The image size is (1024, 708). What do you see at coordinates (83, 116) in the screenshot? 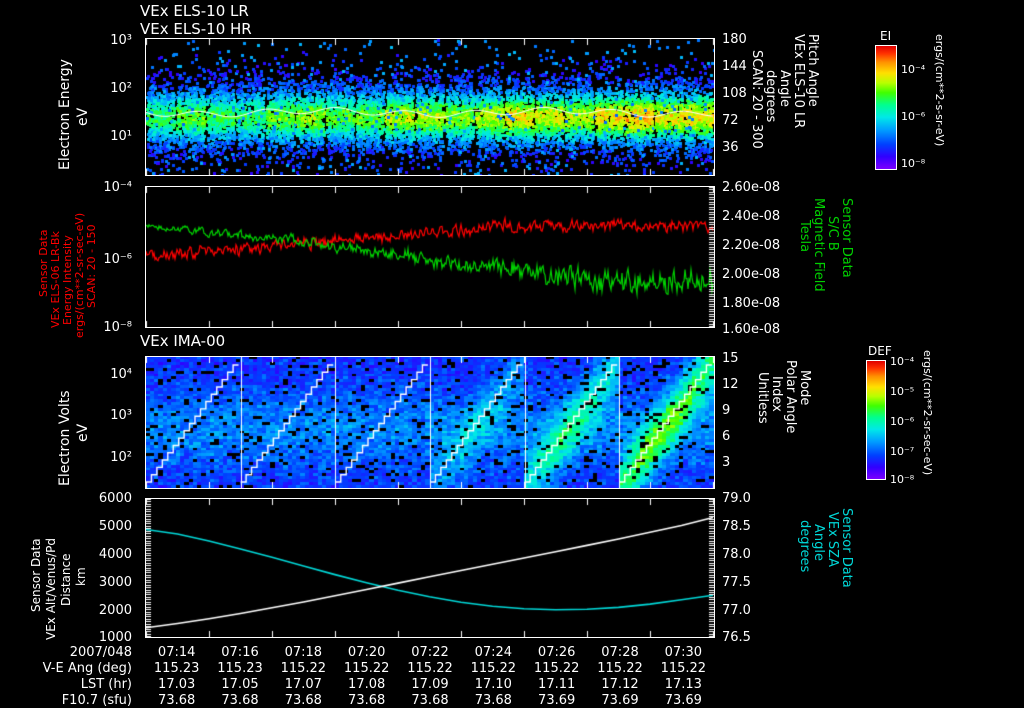
I see `panel1-yunits: eV` at bounding box center [83, 116].